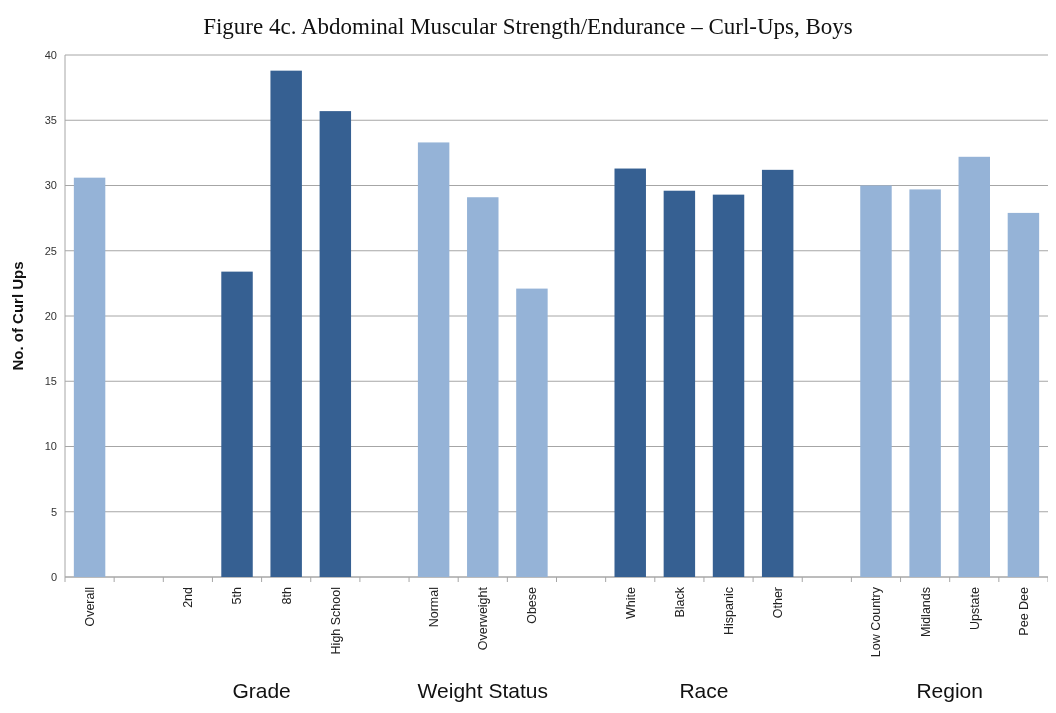 The width and height of the screenshot is (1056, 713). I want to click on text: Race, so click(704, 690).